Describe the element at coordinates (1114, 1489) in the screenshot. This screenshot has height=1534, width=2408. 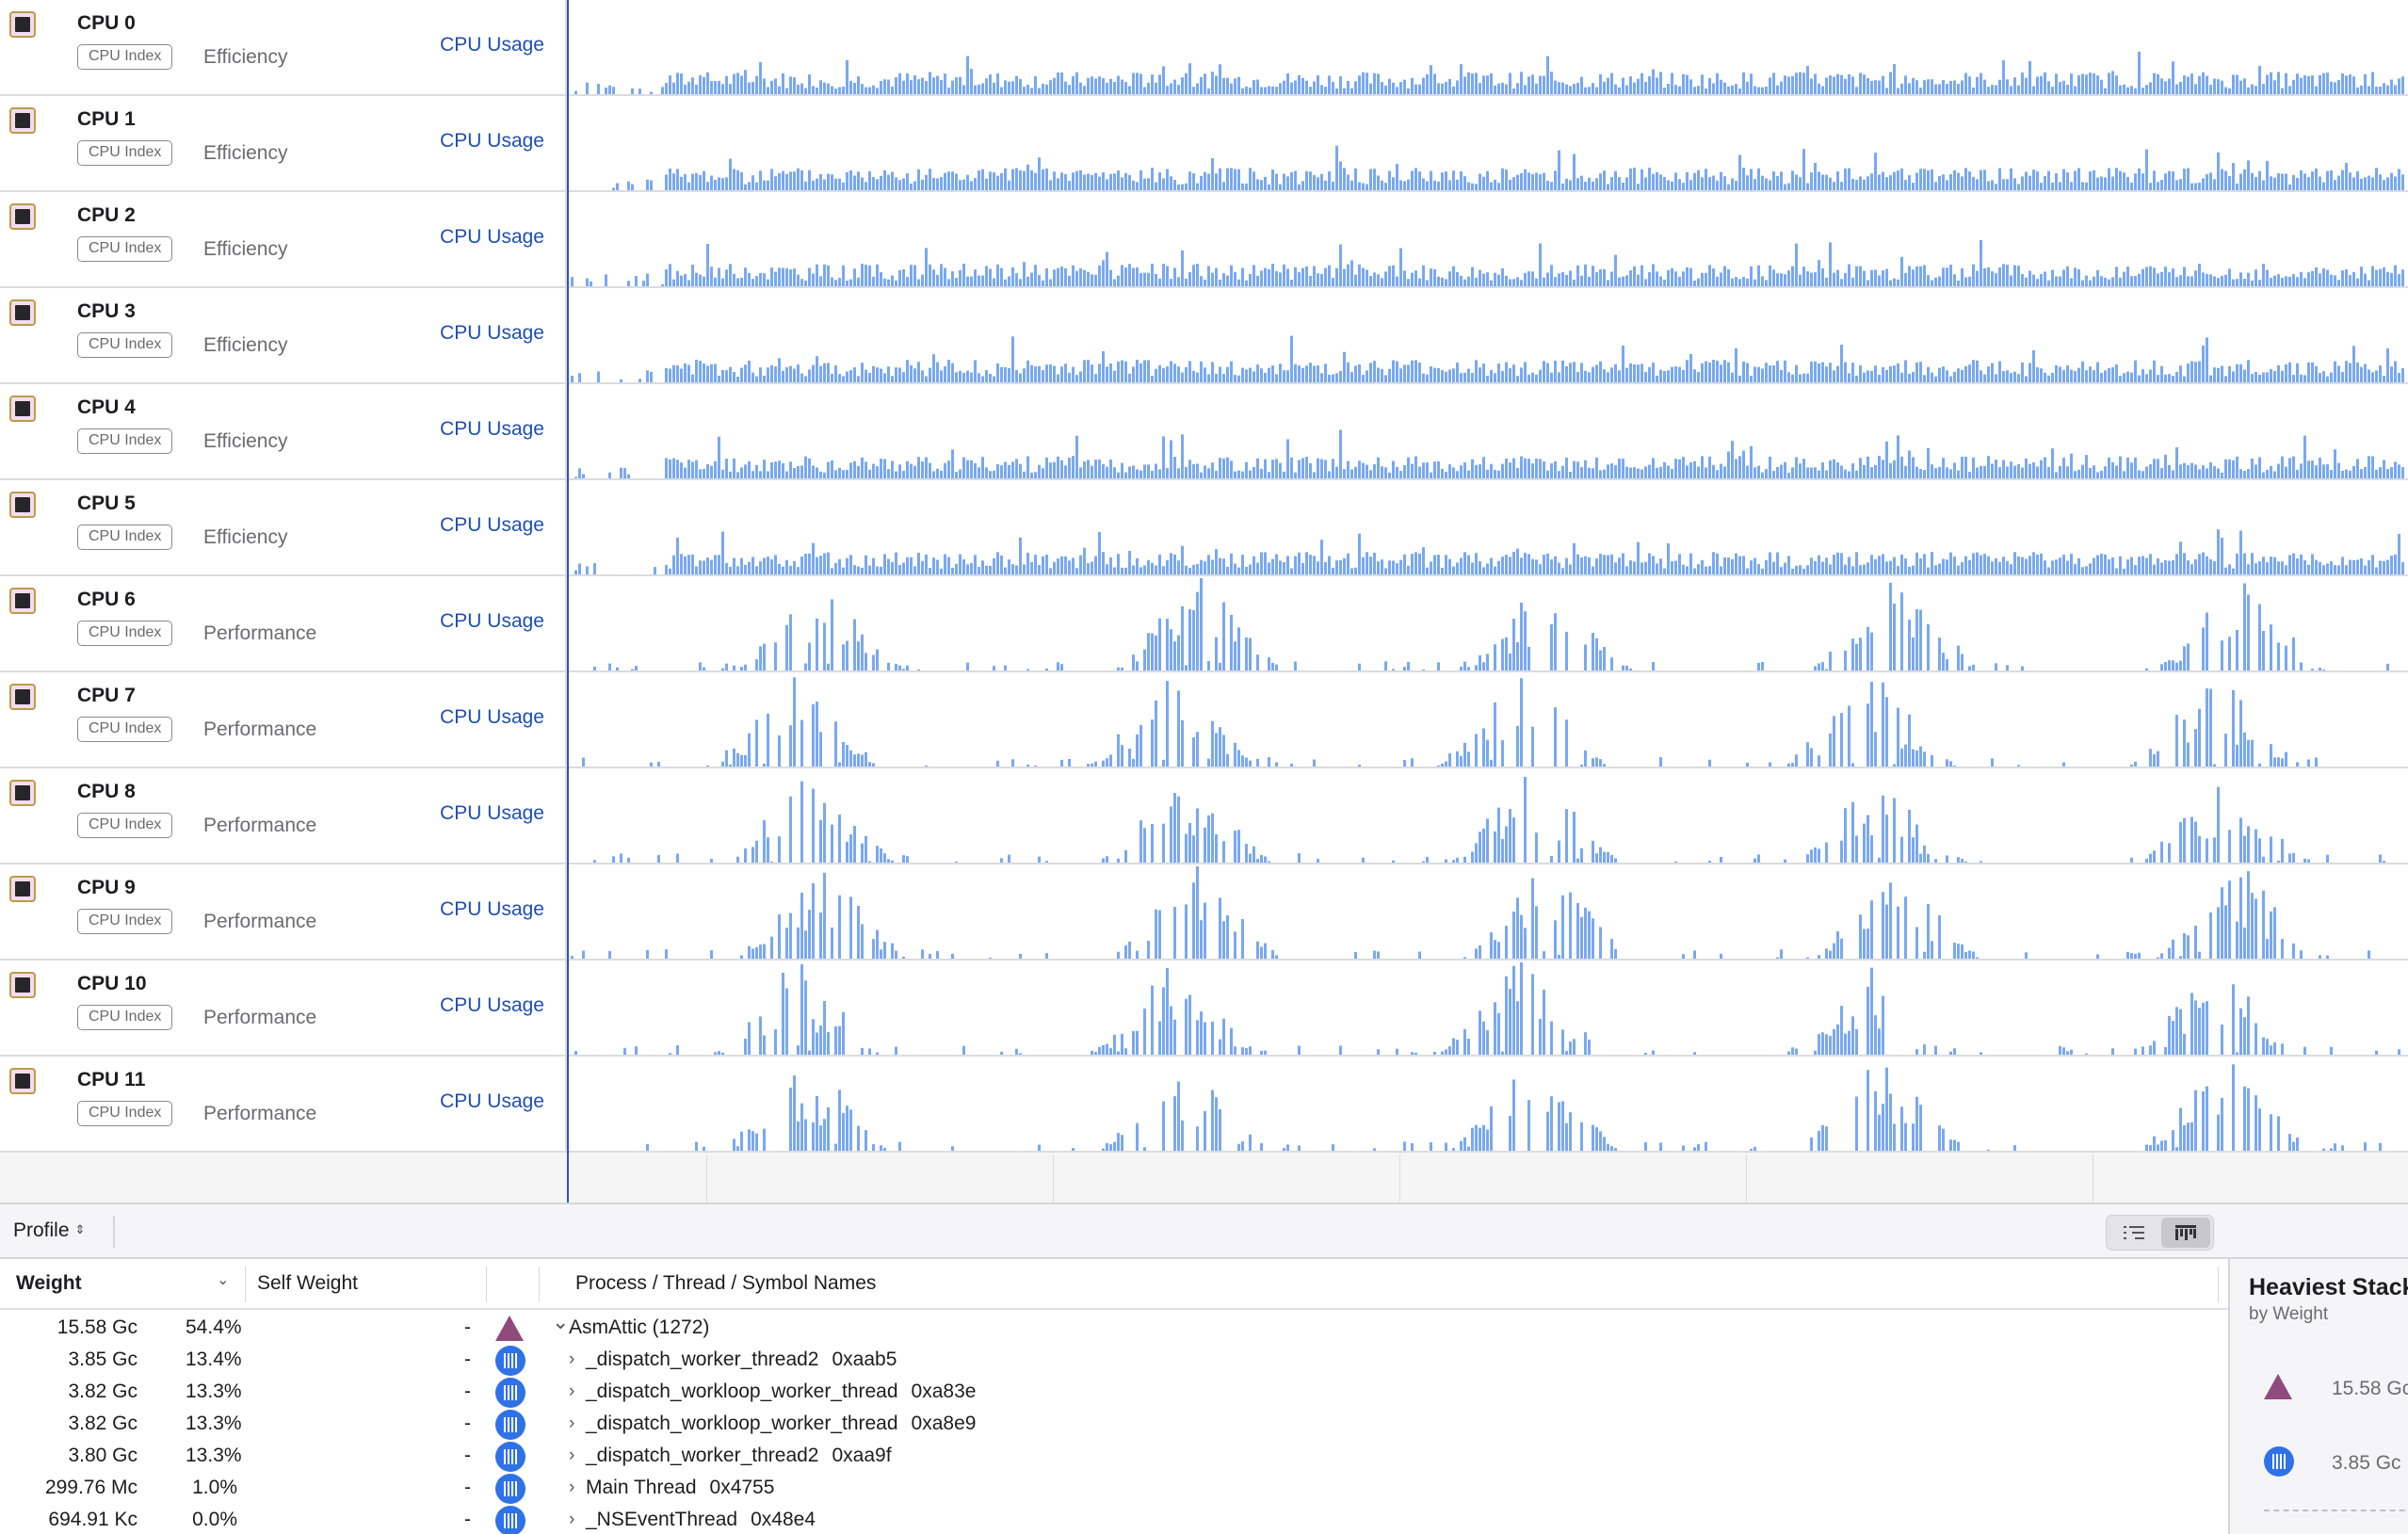
I see `call-tree-row: 299.76 Mc 1.0% - › Main Thread 0x4755` at that location.